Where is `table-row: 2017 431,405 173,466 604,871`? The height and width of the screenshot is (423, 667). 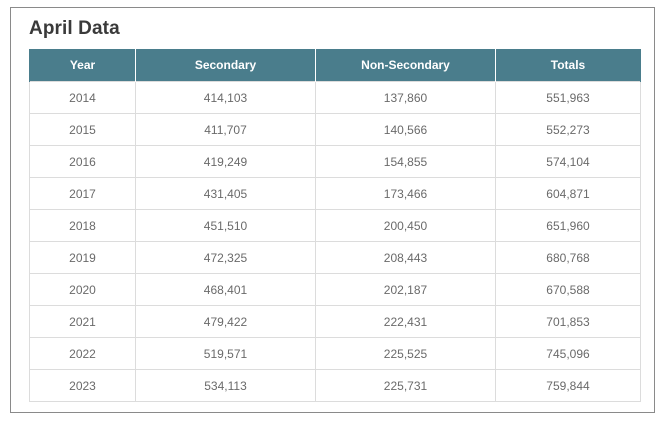
table-row: 2017 431,405 173,466 604,871 is located at coordinates (335, 193).